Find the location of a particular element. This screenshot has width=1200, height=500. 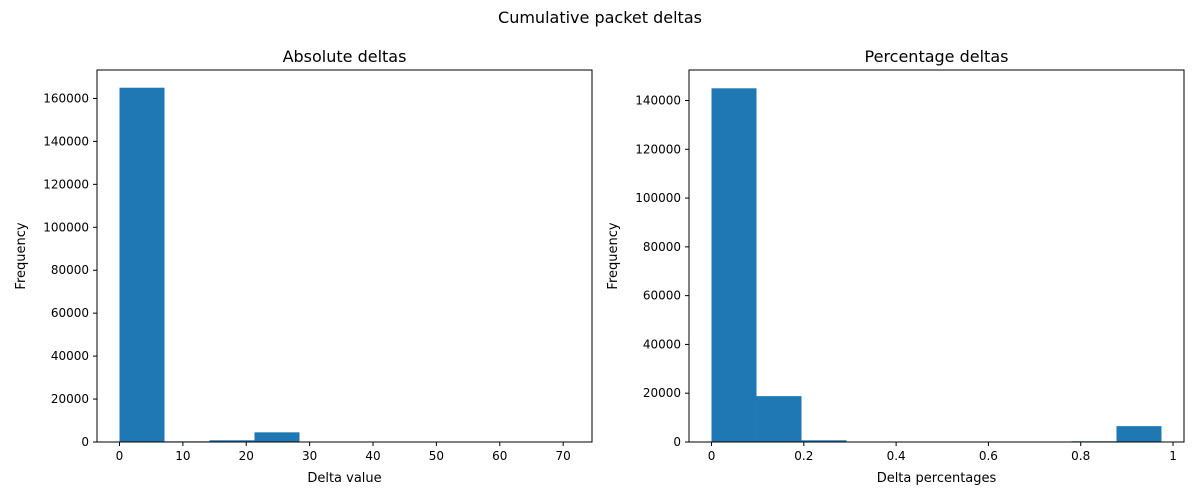

x-axis-label: Delta percentages is located at coordinates (937, 478).